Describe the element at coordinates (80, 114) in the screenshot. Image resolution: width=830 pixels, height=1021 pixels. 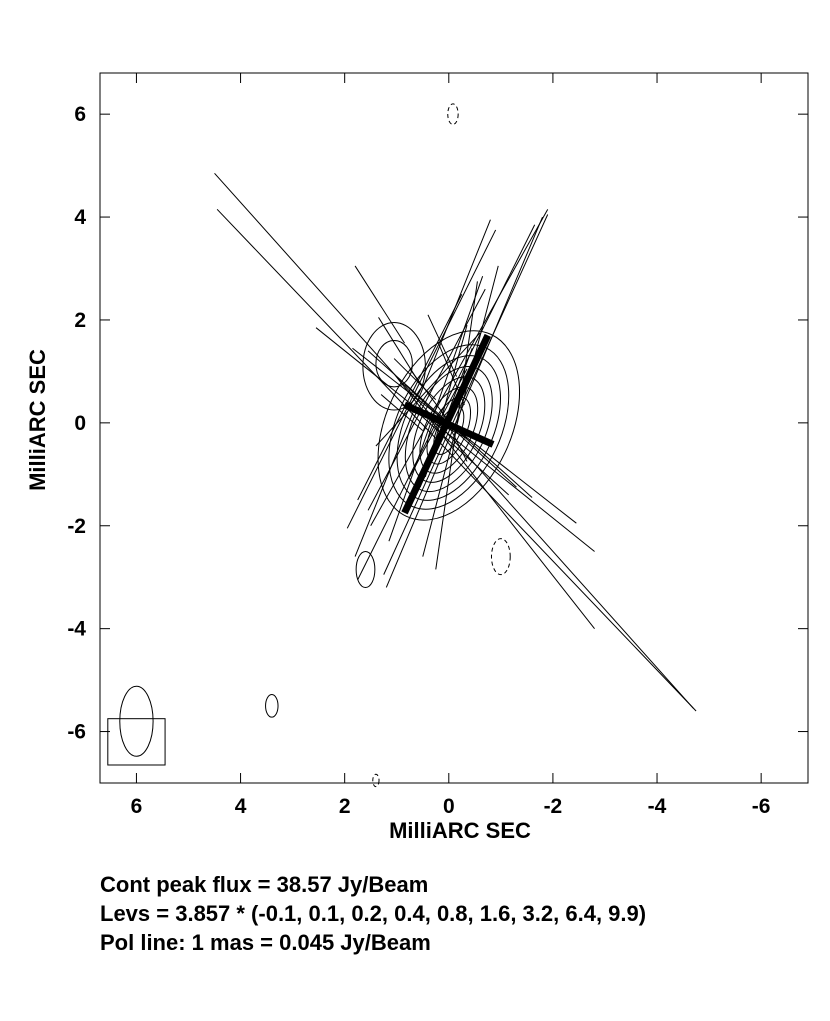
I see `y-tick-label-0: 6` at that location.